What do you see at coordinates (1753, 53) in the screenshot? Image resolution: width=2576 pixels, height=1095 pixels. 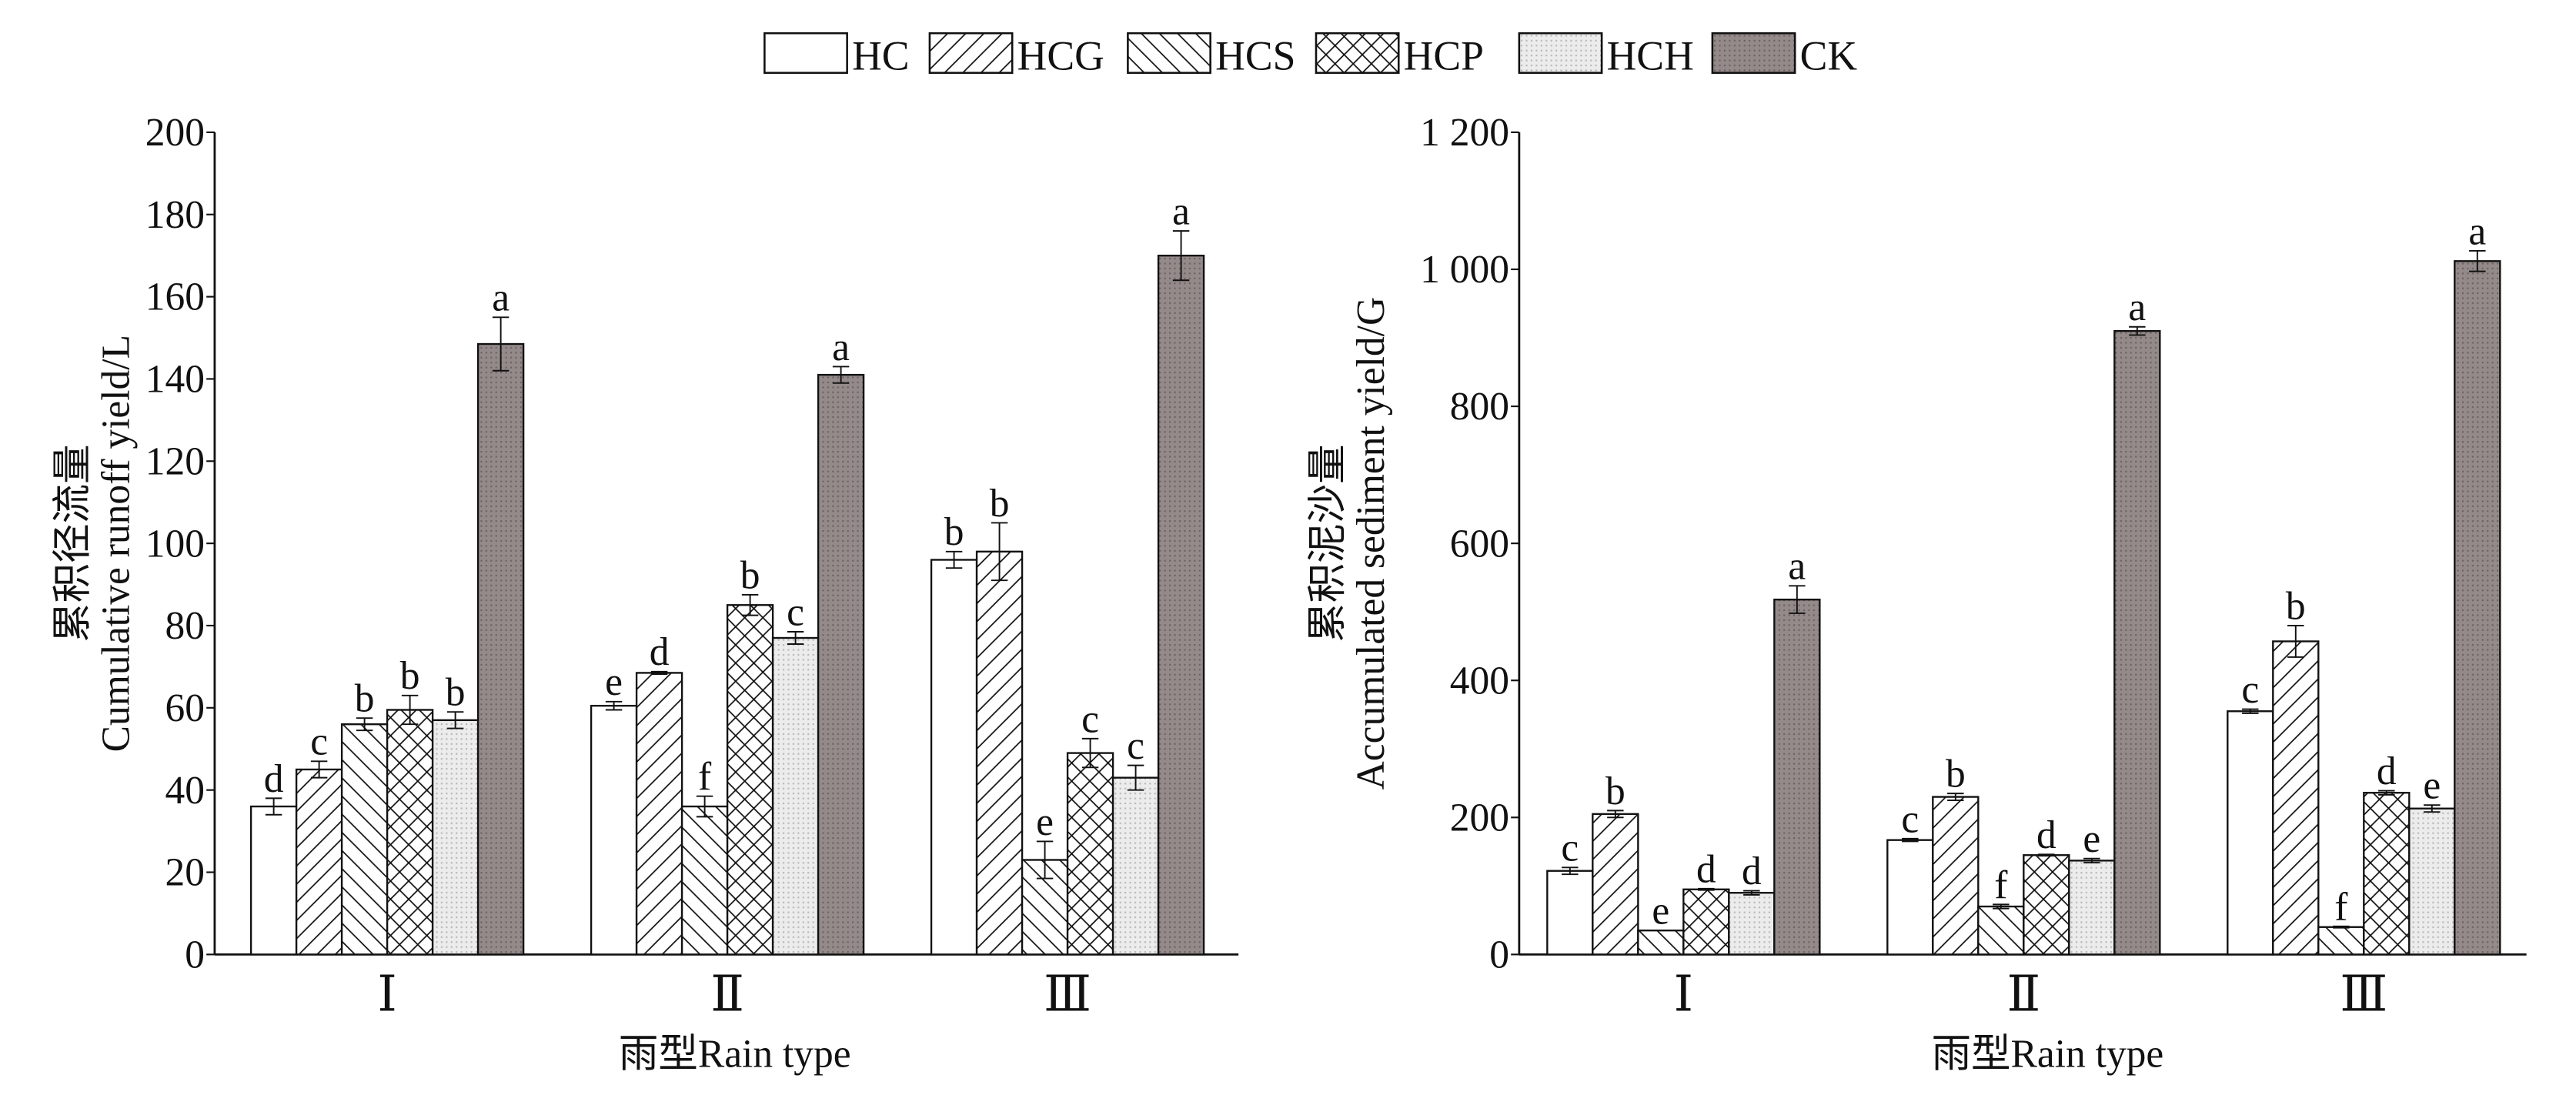 I see `legend-swatch-ck` at bounding box center [1753, 53].